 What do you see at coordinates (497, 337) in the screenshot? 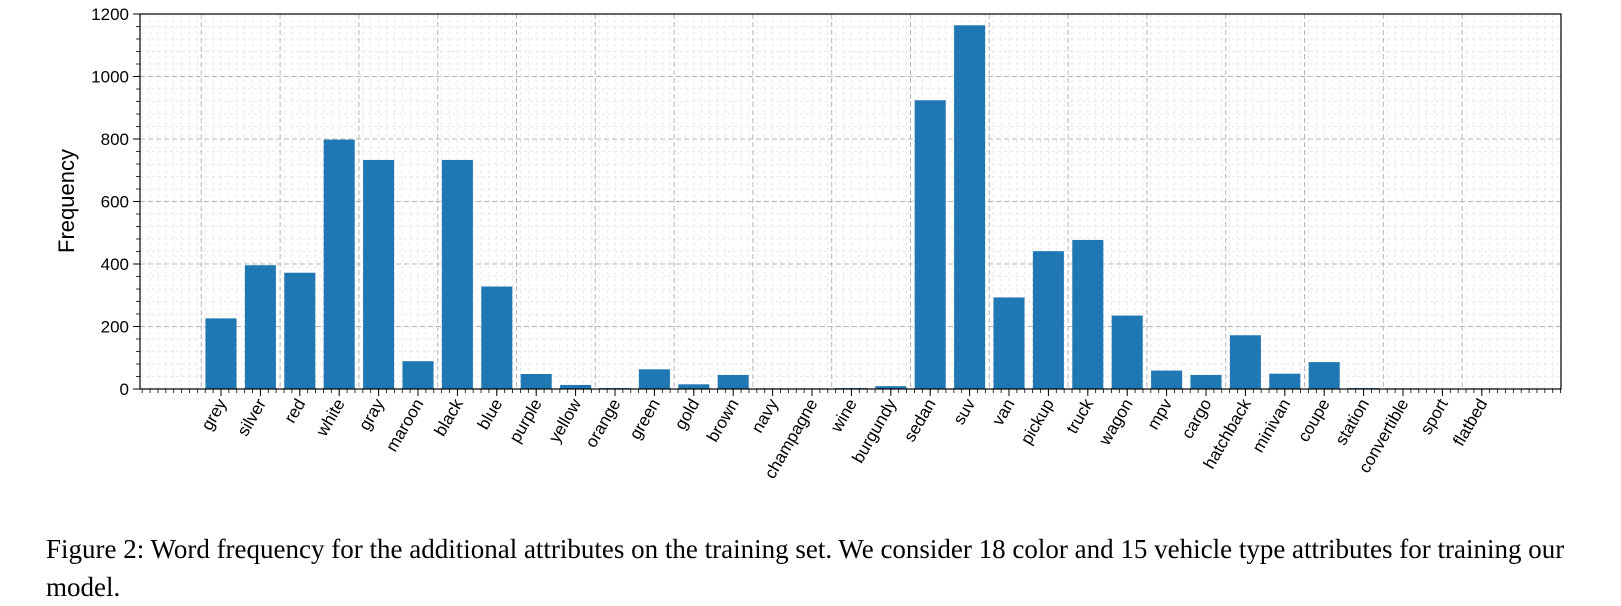
I see `bar-blue` at bounding box center [497, 337].